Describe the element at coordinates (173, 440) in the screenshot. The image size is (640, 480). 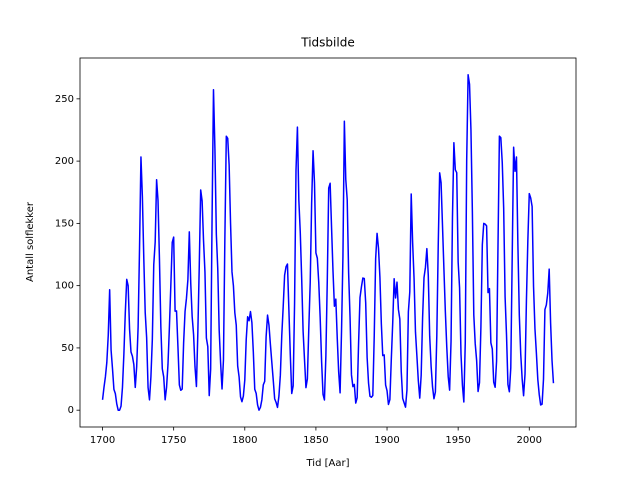
I see `x-tick-label: 1750` at that location.